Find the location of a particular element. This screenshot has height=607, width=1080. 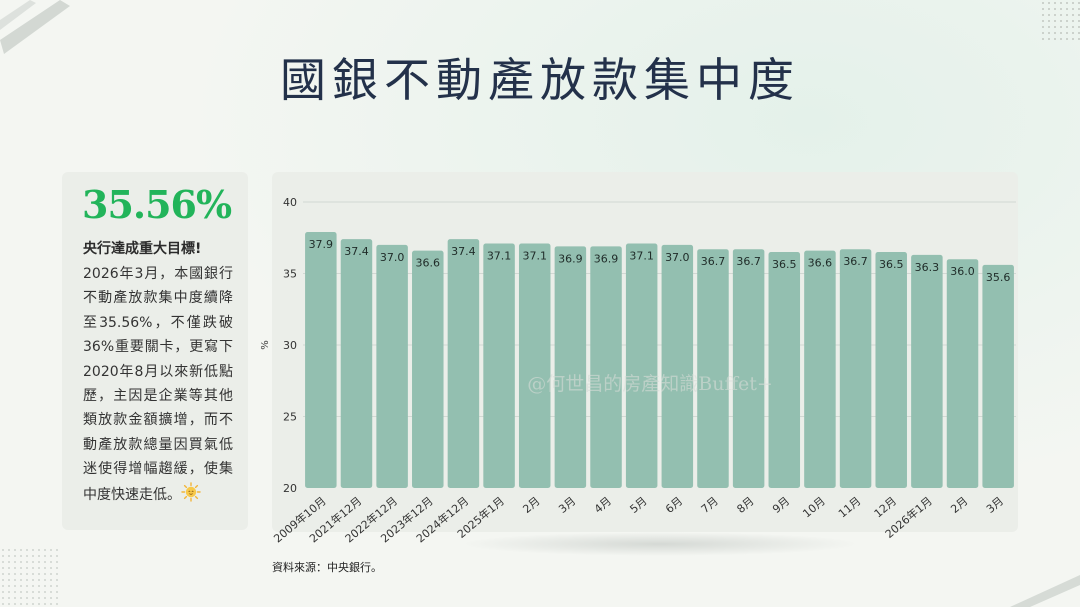

x-tick-label: 12月 is located at coordinates (886, 507).